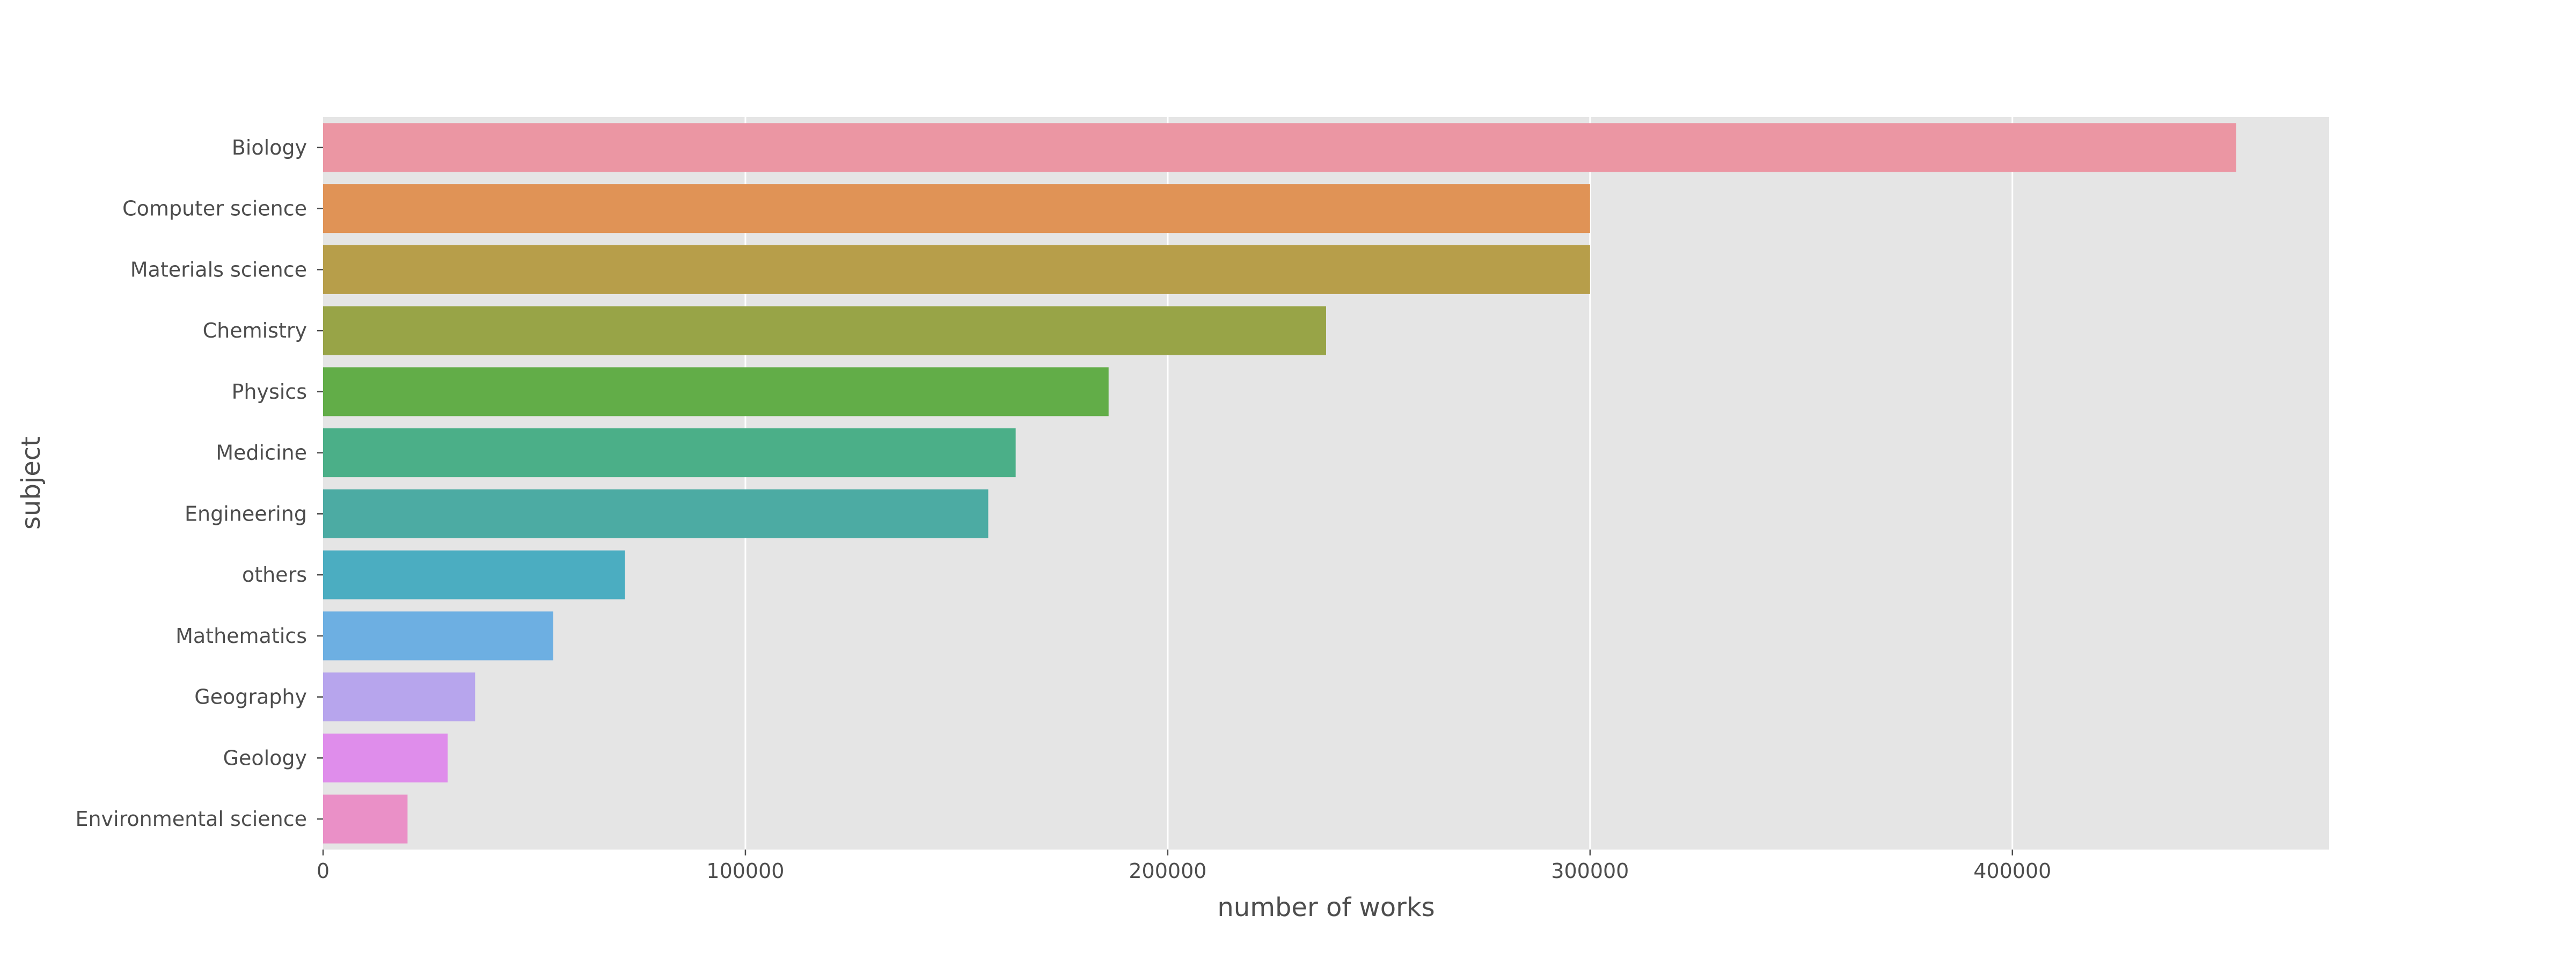 The height and width of the screenshot is (966, 2576). I want to click on y-tick-label: Physics, so click(269, 392).